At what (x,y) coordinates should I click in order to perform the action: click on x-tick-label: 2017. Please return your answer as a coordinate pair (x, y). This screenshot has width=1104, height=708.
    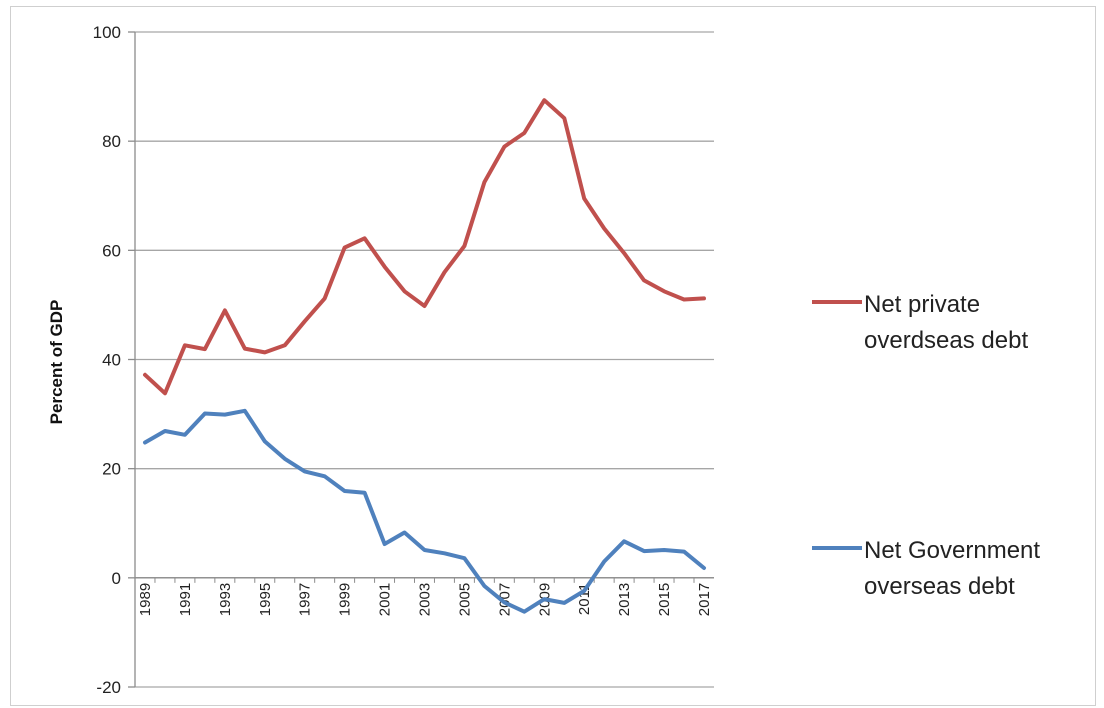
    Looking at the image, I should click on (704, 599).